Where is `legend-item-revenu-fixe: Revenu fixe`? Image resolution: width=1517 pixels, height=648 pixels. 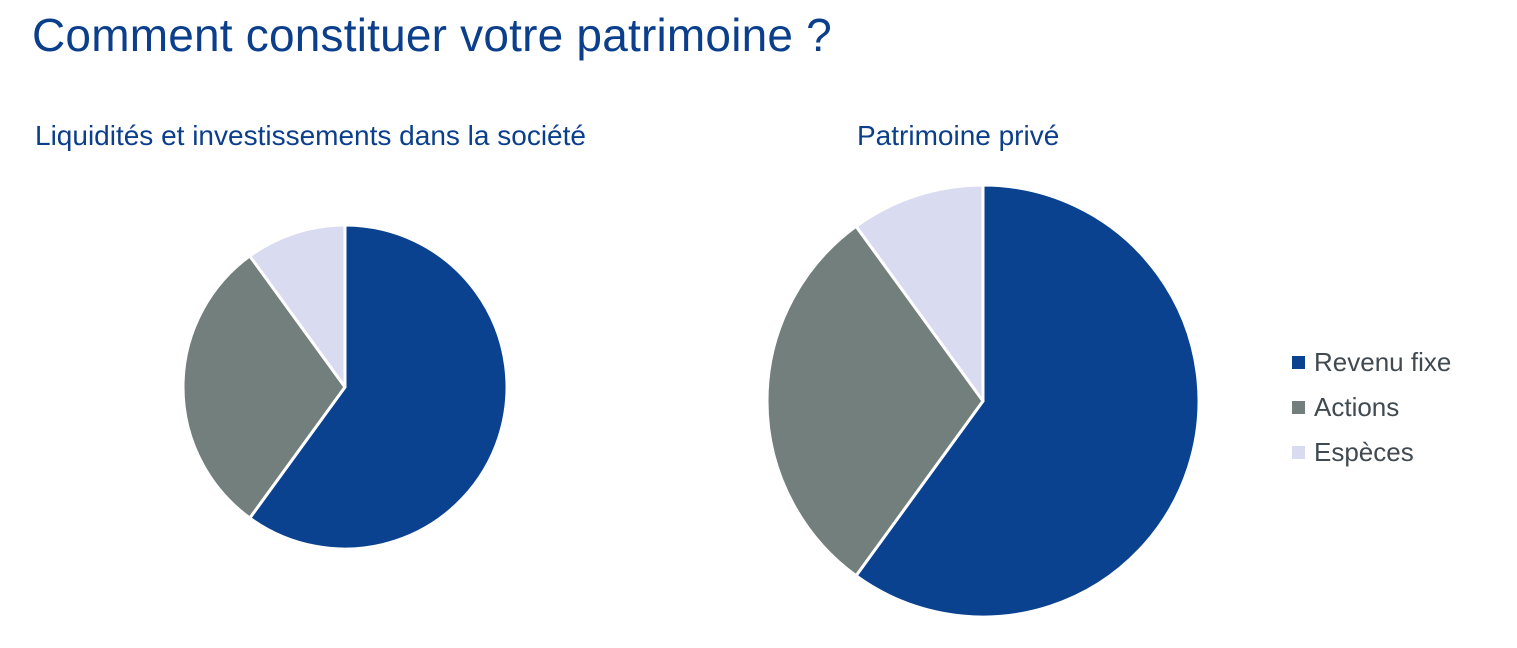 legend-item-revenu-fixe: Revenu fixe is located at coordinates (1371, 362).